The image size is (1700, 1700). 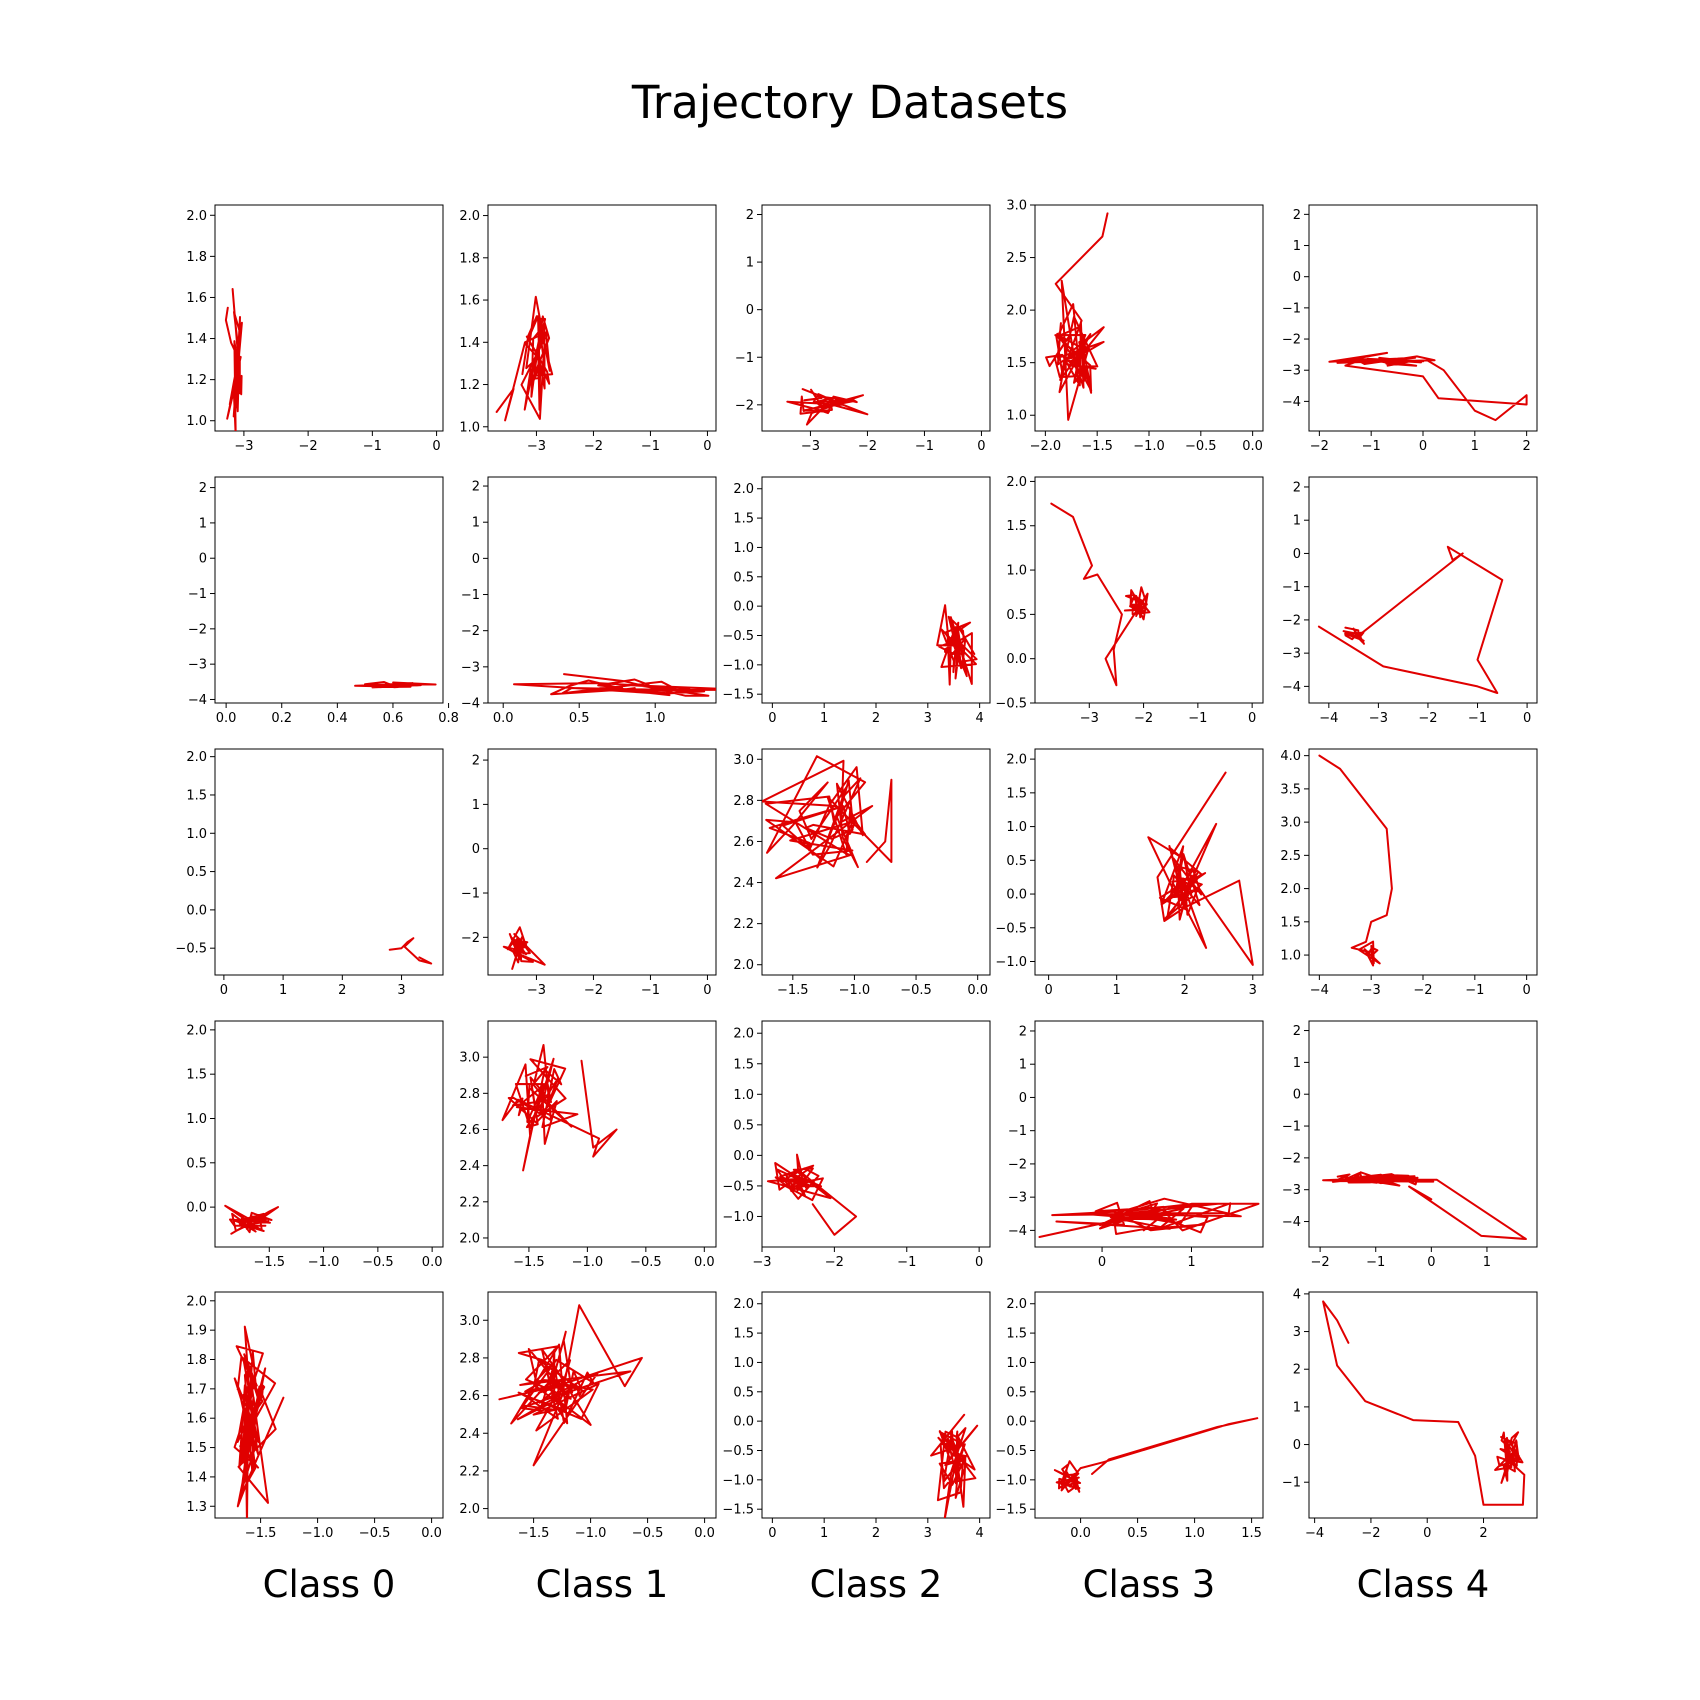 What do you see at coordinates (1410, 1145) in the screenshot?
I see `trajectory-panel: −2 −1 0 1 −4 −3 −2 −1 0 1 2` at bounding box center [1410, 1145].